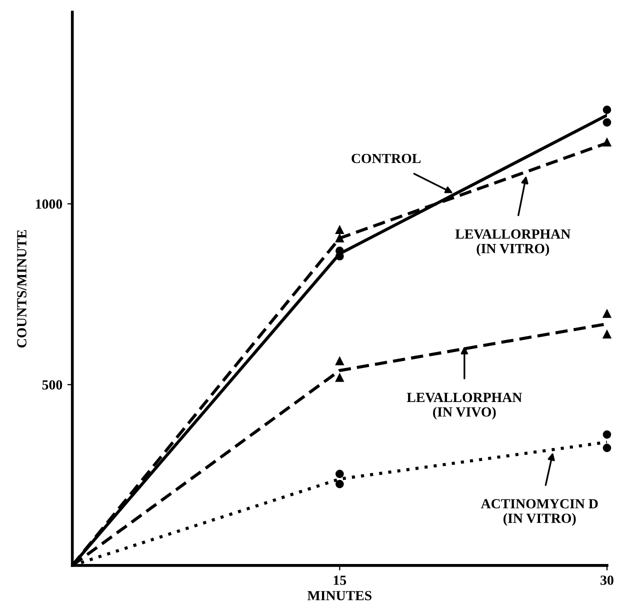 This screenshot has width=629, height=608. I want to click on x-axis-title: MINUTES, so click(339, 595).